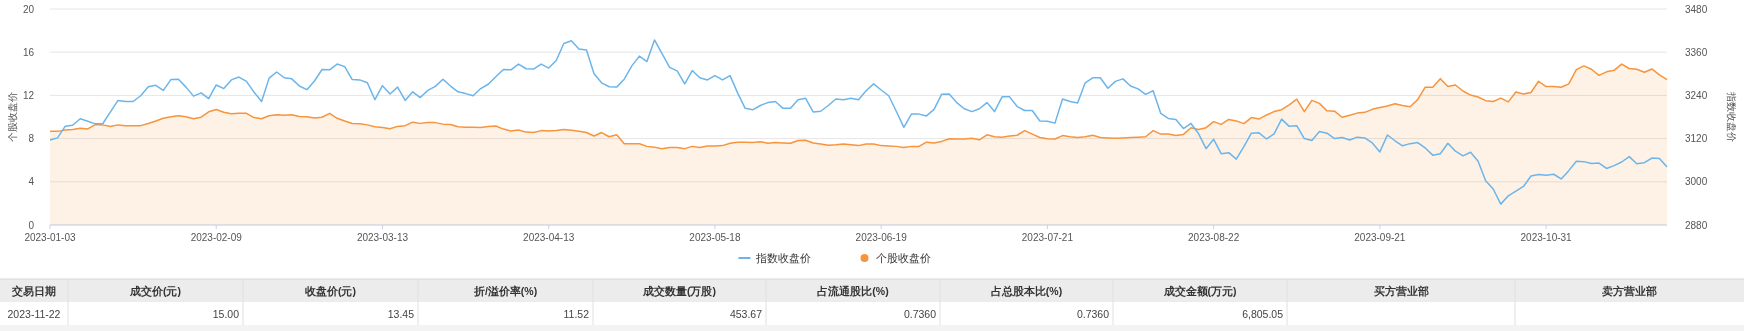  Describe the element at coordinates (715, 237) in the screenshot. I see `x-tick-label: 2023-05-18` at that location.